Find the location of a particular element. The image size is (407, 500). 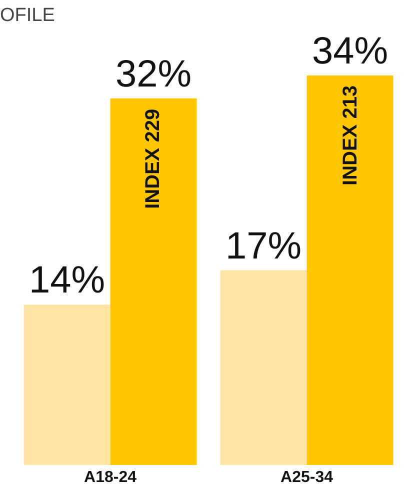

annotation: INDEX 229 is located at coordinates (153, 158).